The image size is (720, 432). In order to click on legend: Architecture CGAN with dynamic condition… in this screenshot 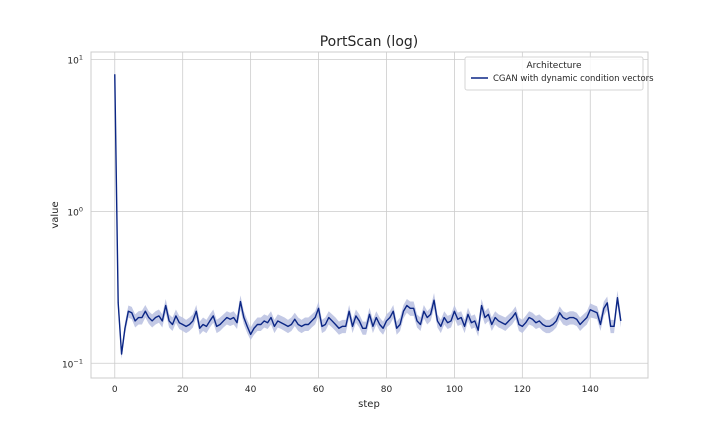, I will do `click(559, 73)`.